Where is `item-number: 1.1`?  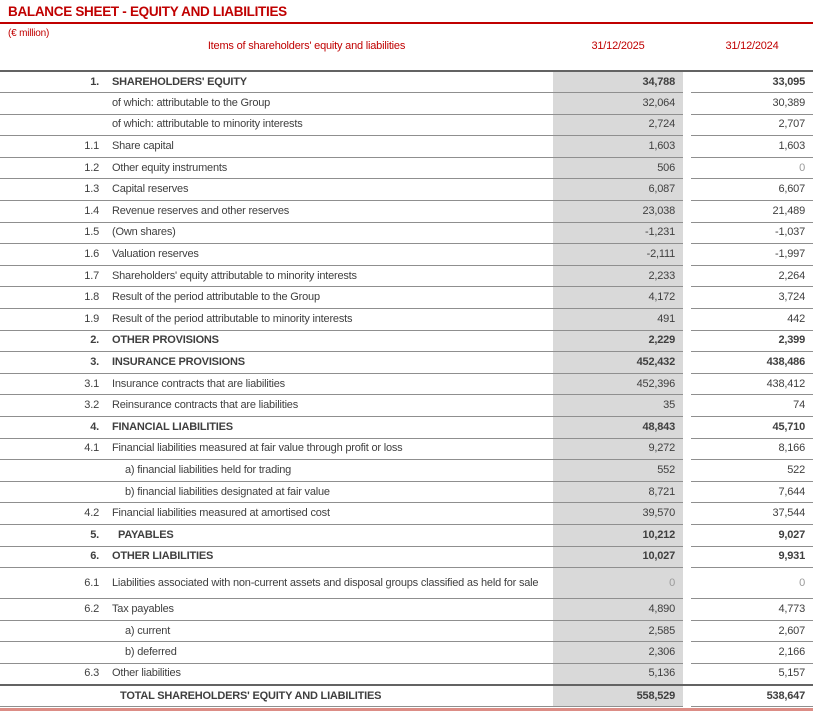
item-number: 1.1 is located at coordinates (52, 146).